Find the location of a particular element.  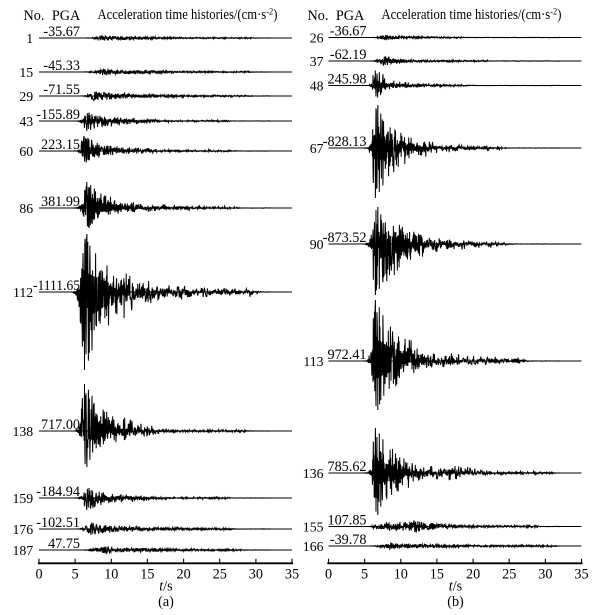

svg-text: 785.62 is located at coordinates (346, 467).